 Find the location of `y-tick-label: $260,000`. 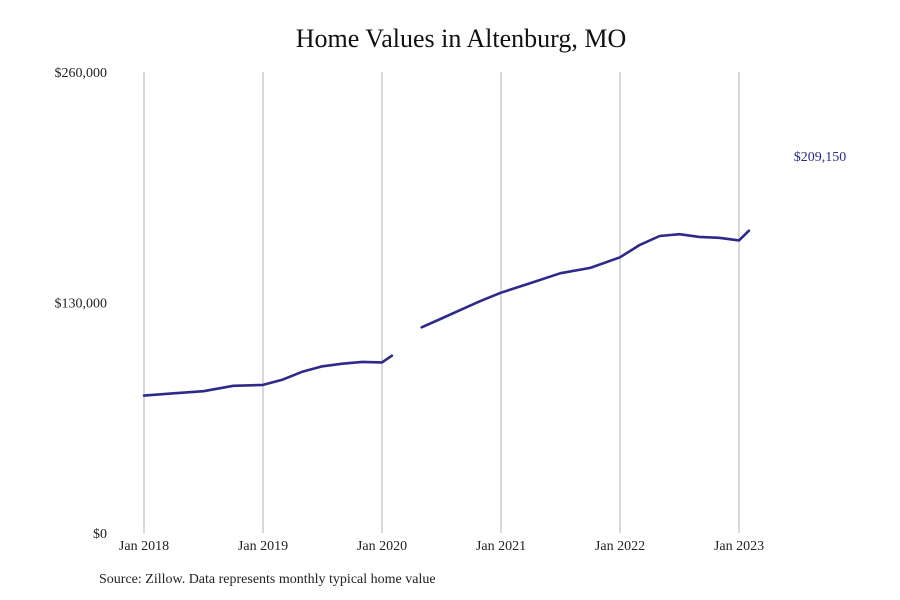

y-tick-label: $260,000 is located at coordinates (81, 73).